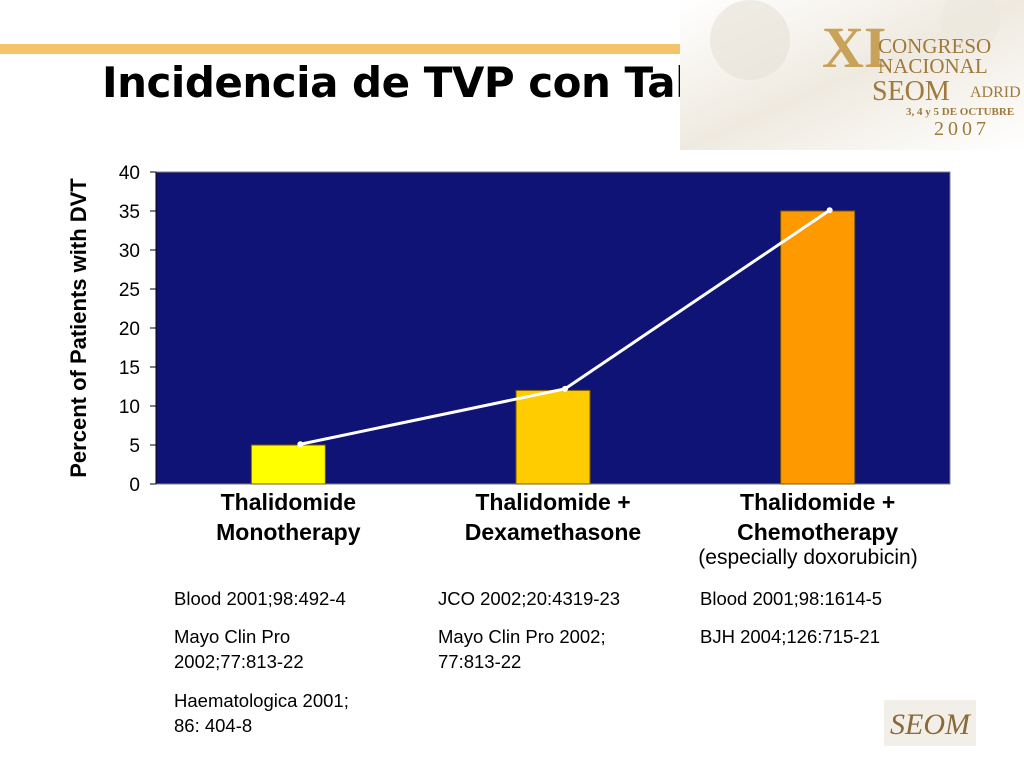 The width and height of the screenshot is (1024, 768). I want to click on y-tick-label: 35, so click(129, 212).